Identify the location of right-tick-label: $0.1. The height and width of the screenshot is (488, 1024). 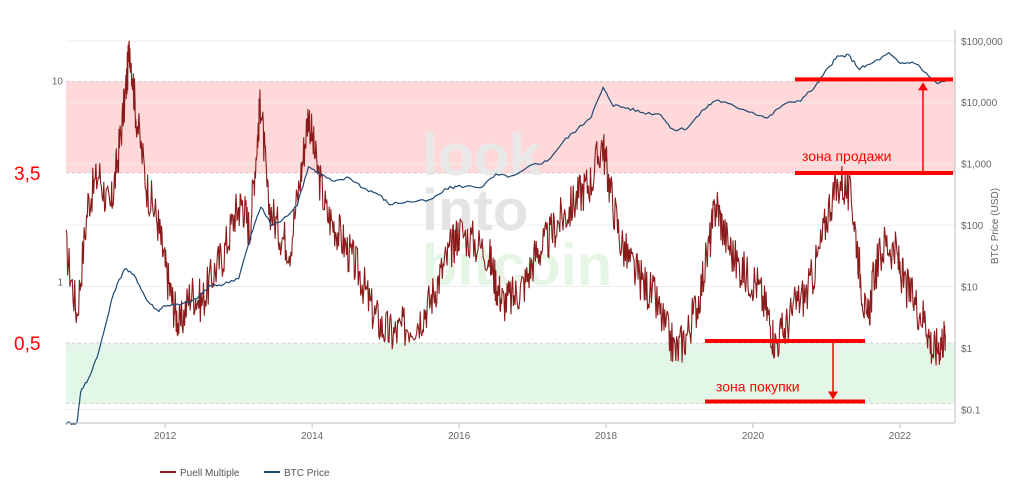
(971, 410).